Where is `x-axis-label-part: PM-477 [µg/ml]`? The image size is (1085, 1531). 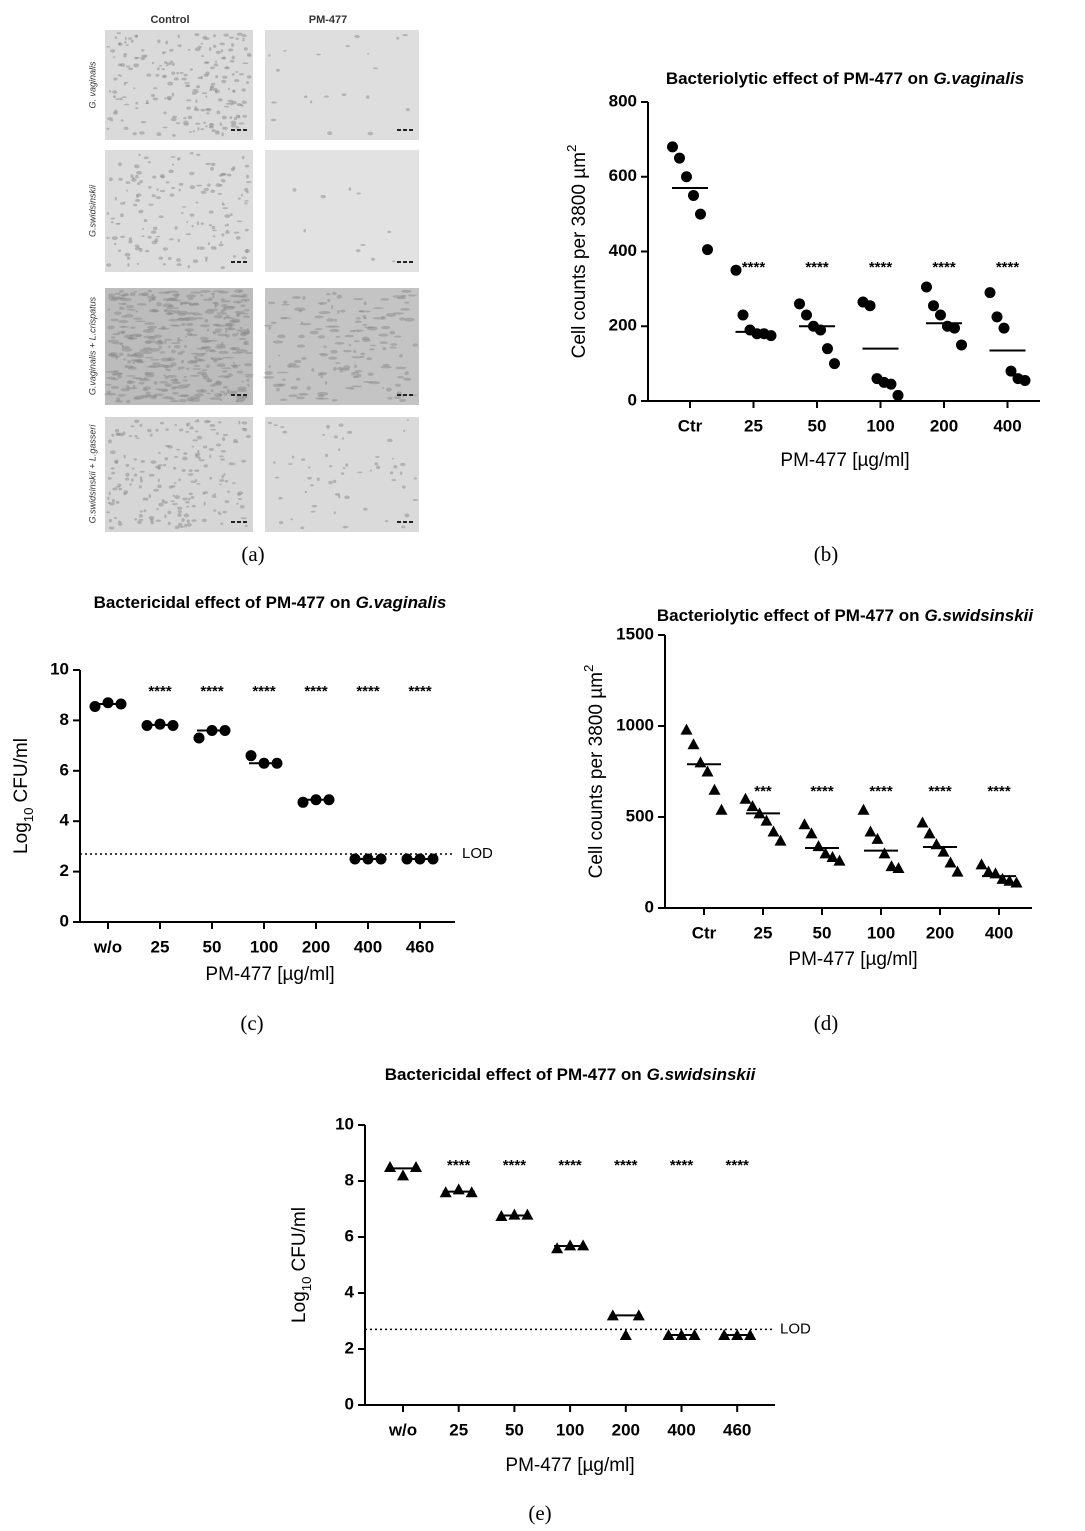
x-axis-label-part: PM-477 [µg/ml] is located at coordinates (269, 974).